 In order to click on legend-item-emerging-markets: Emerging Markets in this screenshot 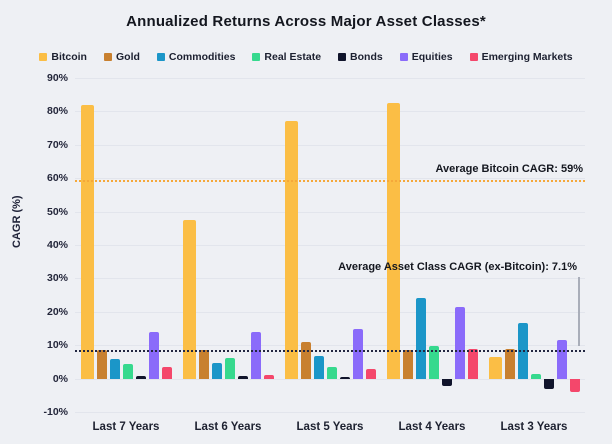, I will do `click(521, 57)`.